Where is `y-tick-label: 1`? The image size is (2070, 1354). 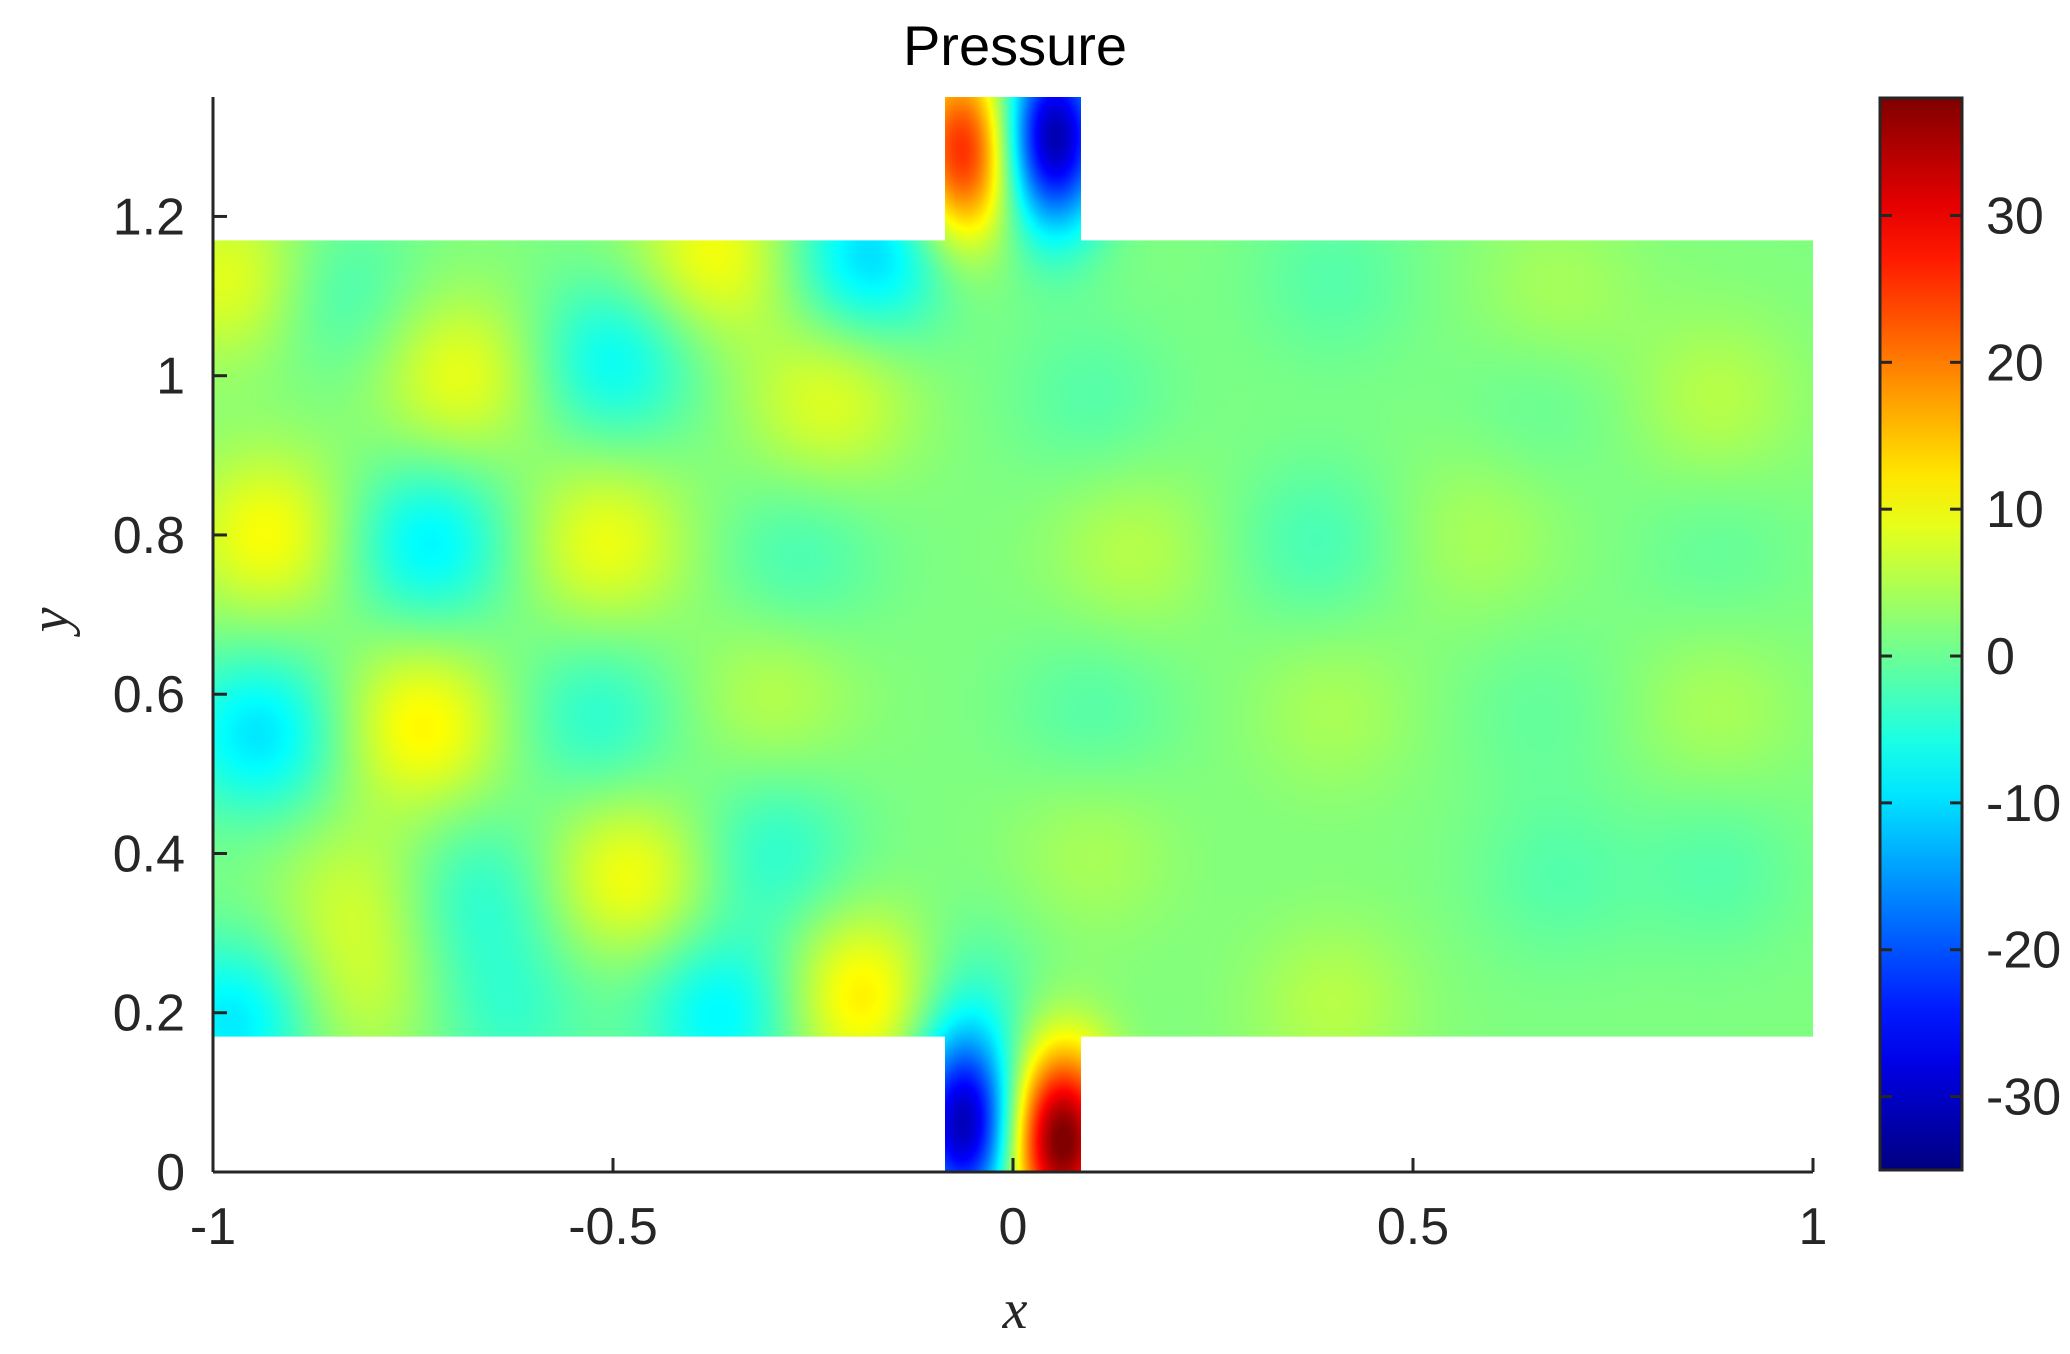
y-tick-label: 1 is located at coordinates (170, 377).